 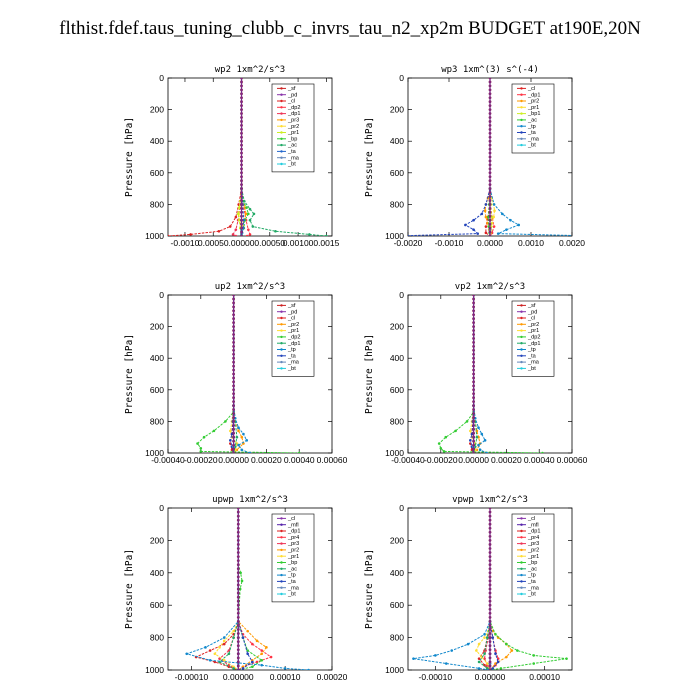 I want to click on series-line-pr1, so click(x=483, y=589).